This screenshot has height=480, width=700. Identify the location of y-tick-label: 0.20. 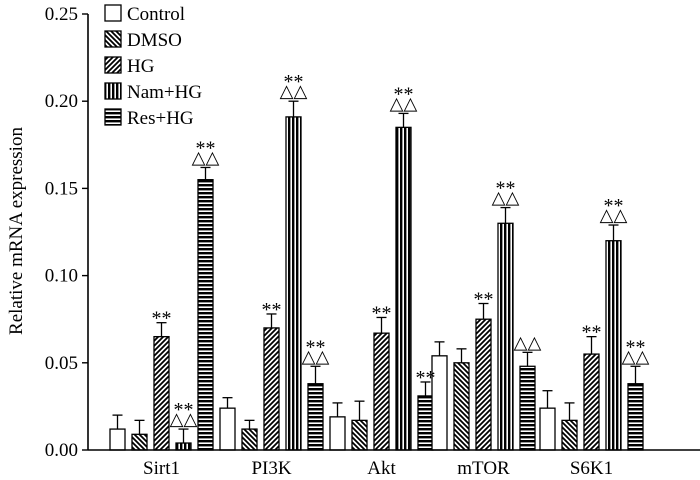
(61, 101).